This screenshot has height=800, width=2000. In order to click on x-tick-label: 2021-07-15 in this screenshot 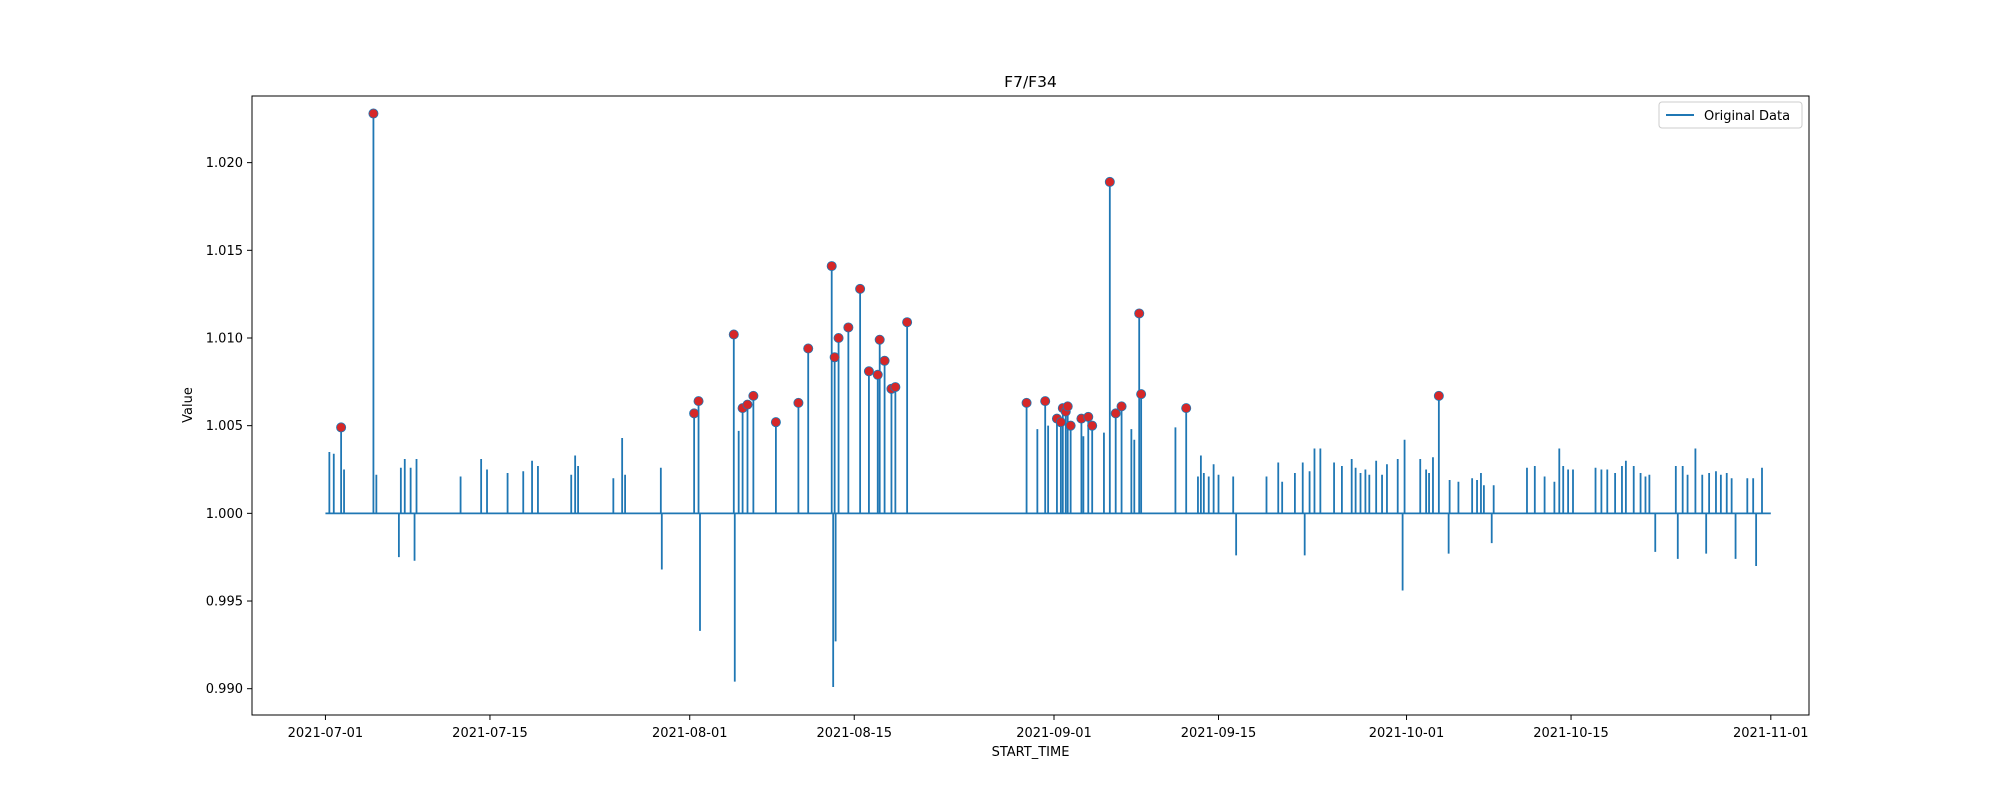, I will do `click(490, 733)`.